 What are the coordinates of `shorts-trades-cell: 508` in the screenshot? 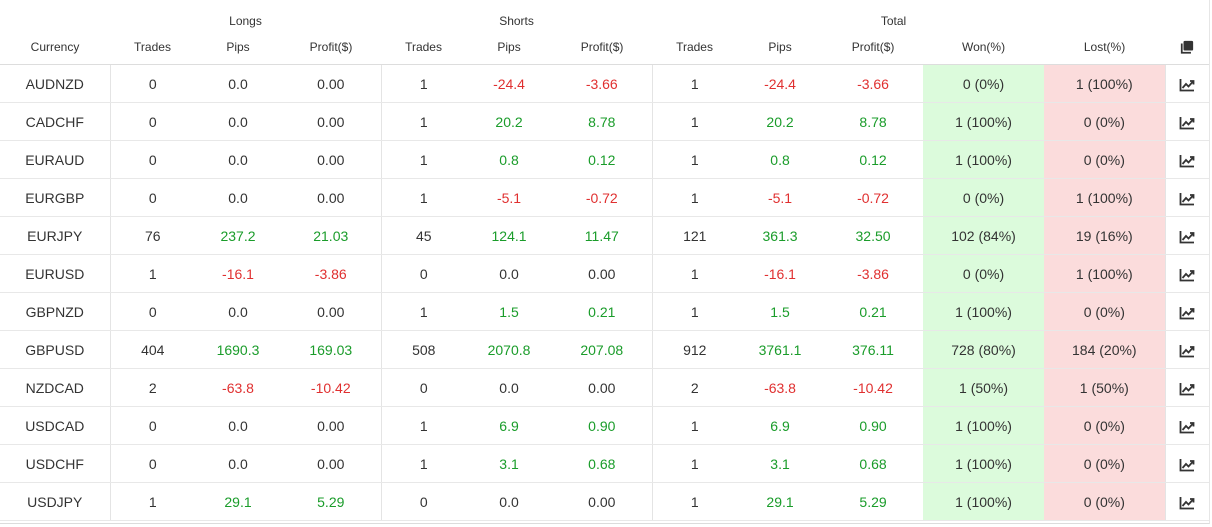 It's located at (423, 349).